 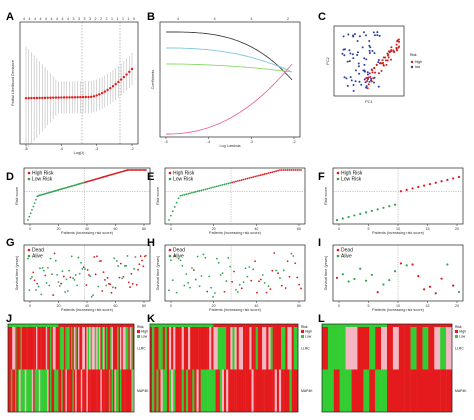 What do you see at coordinates (299, 306) in the screenshot?
I see `chart-h-xtick-label: 60` at bounding box center [299, 306].